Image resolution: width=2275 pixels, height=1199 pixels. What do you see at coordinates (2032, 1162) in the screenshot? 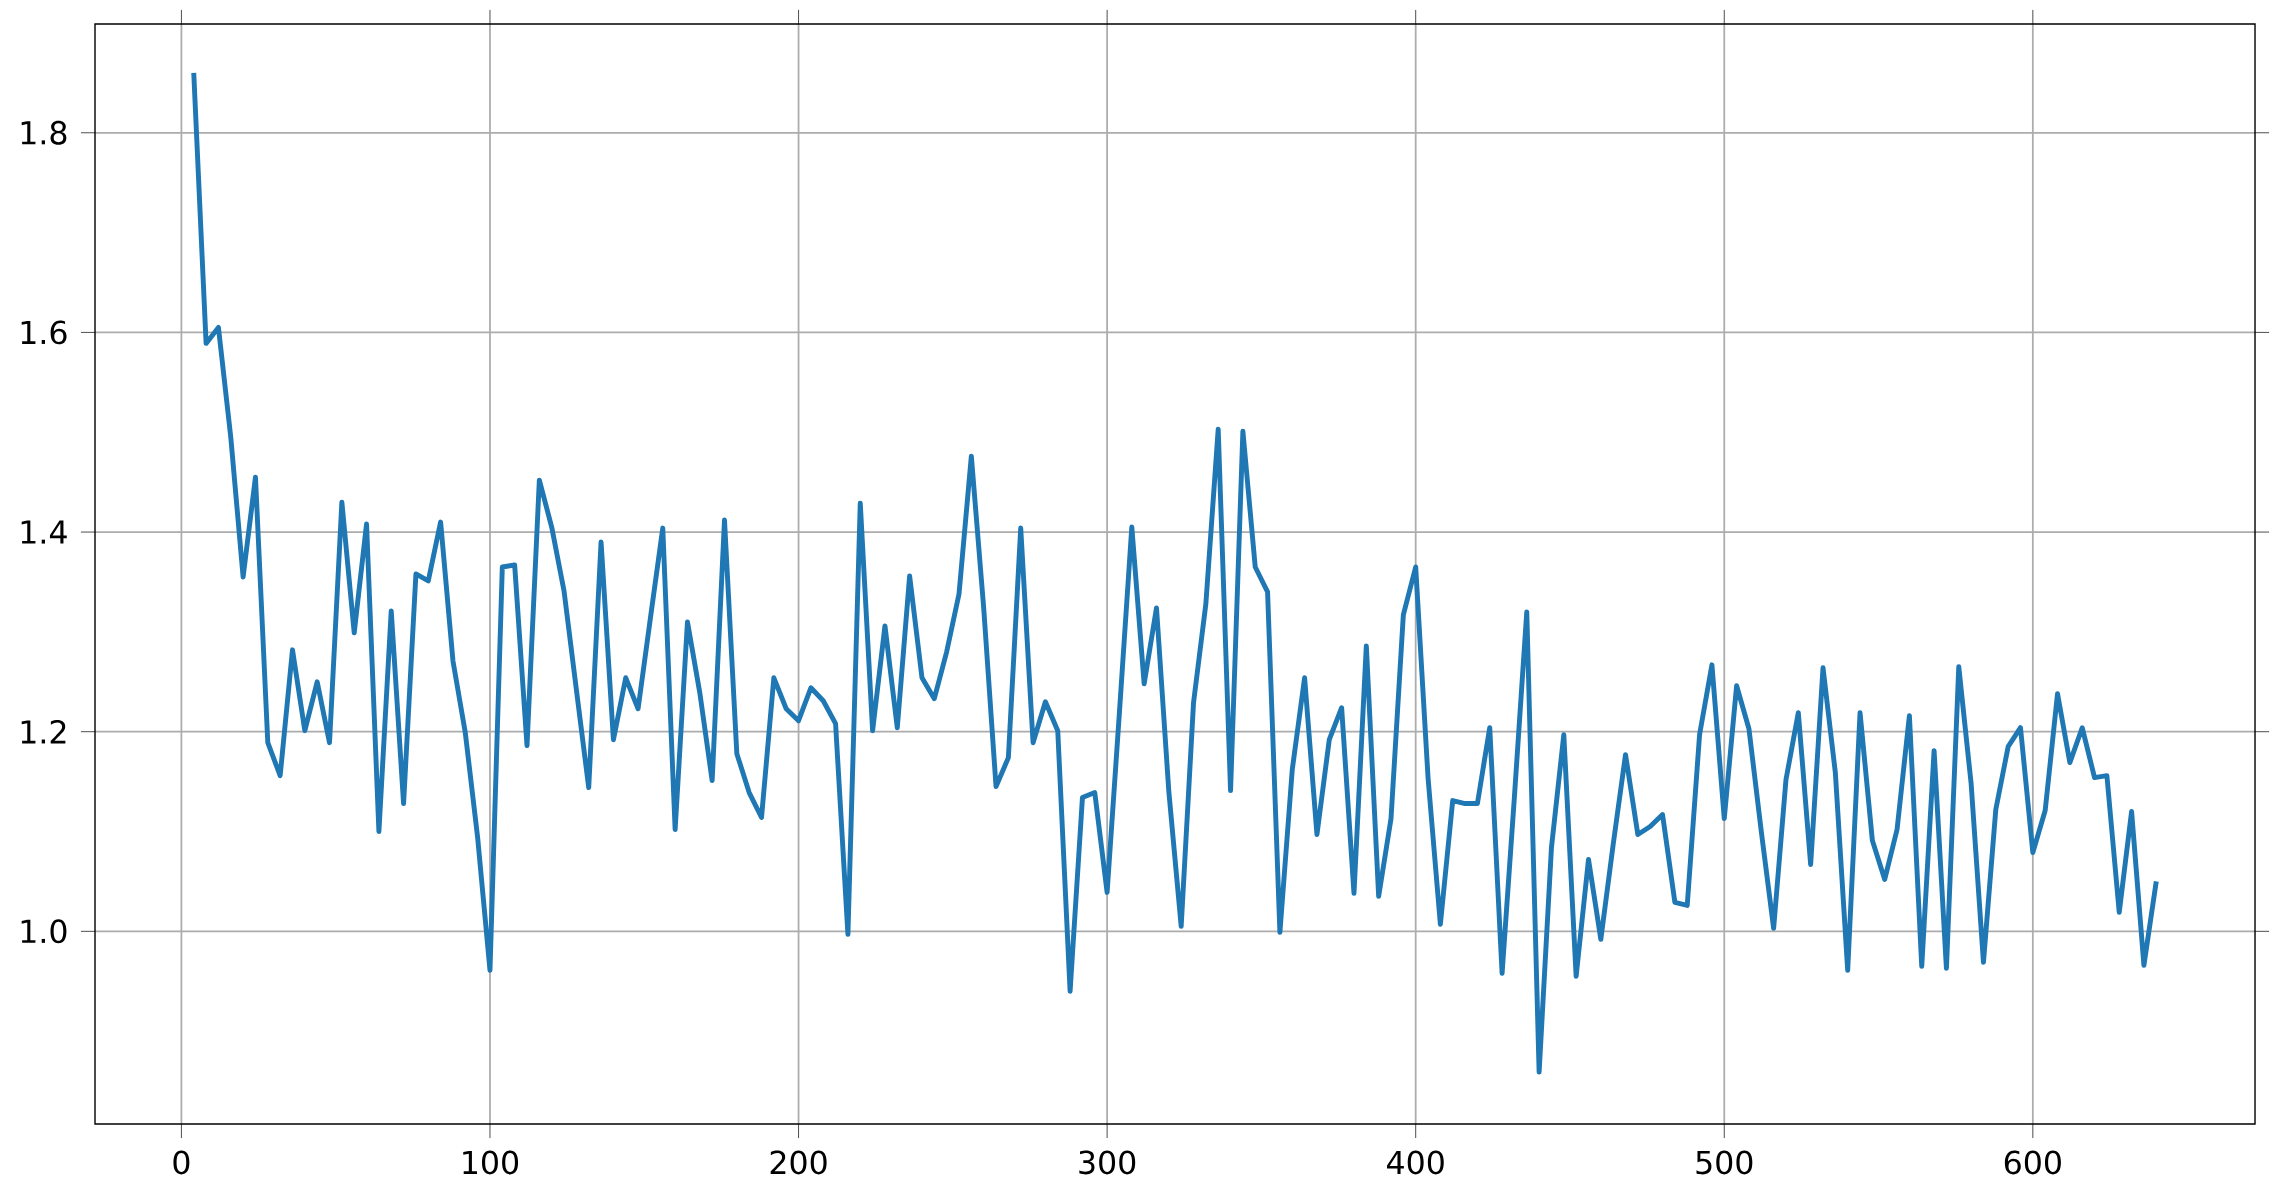
I see `x-tick-label: 600` at bounding box center [2032, 1162].